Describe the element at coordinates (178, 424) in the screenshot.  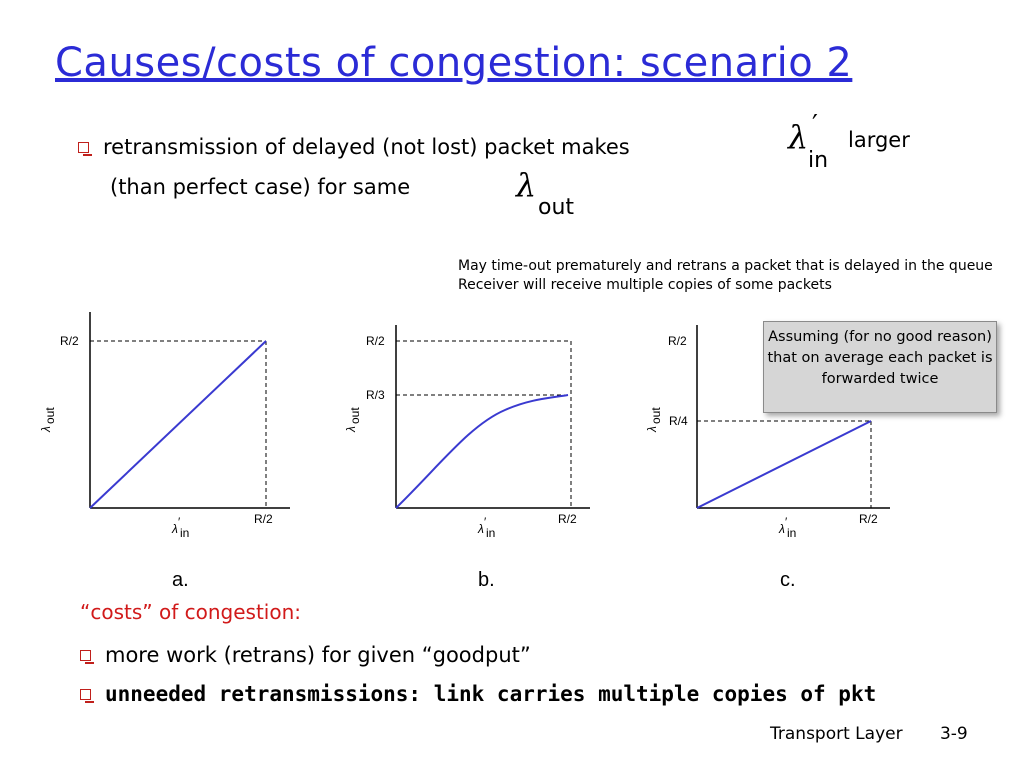
I see `graph-a-curve` at that location.